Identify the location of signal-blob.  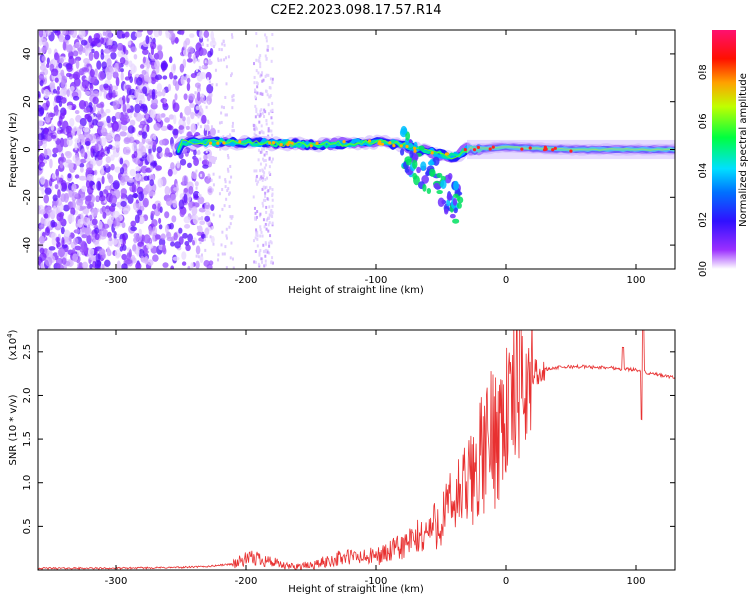
(421, 148).